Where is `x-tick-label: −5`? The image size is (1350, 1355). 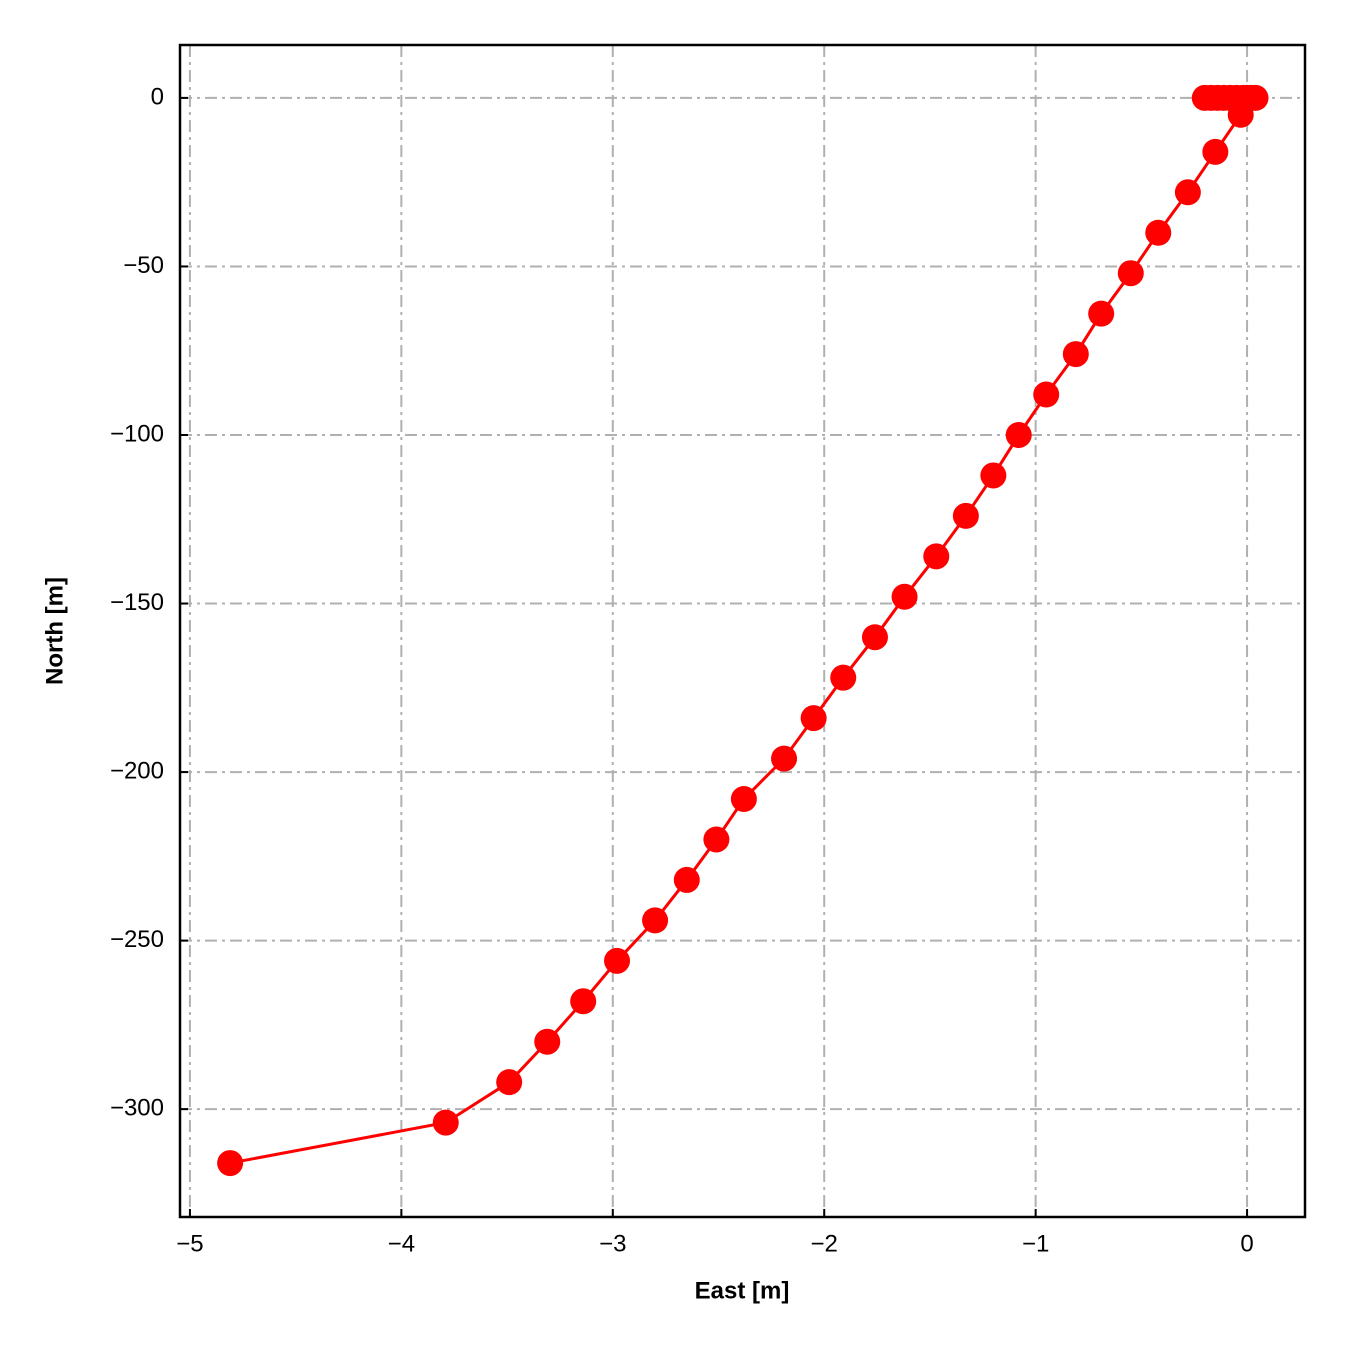 x-tick-label: −5 is located at coordinates (189, 1243).